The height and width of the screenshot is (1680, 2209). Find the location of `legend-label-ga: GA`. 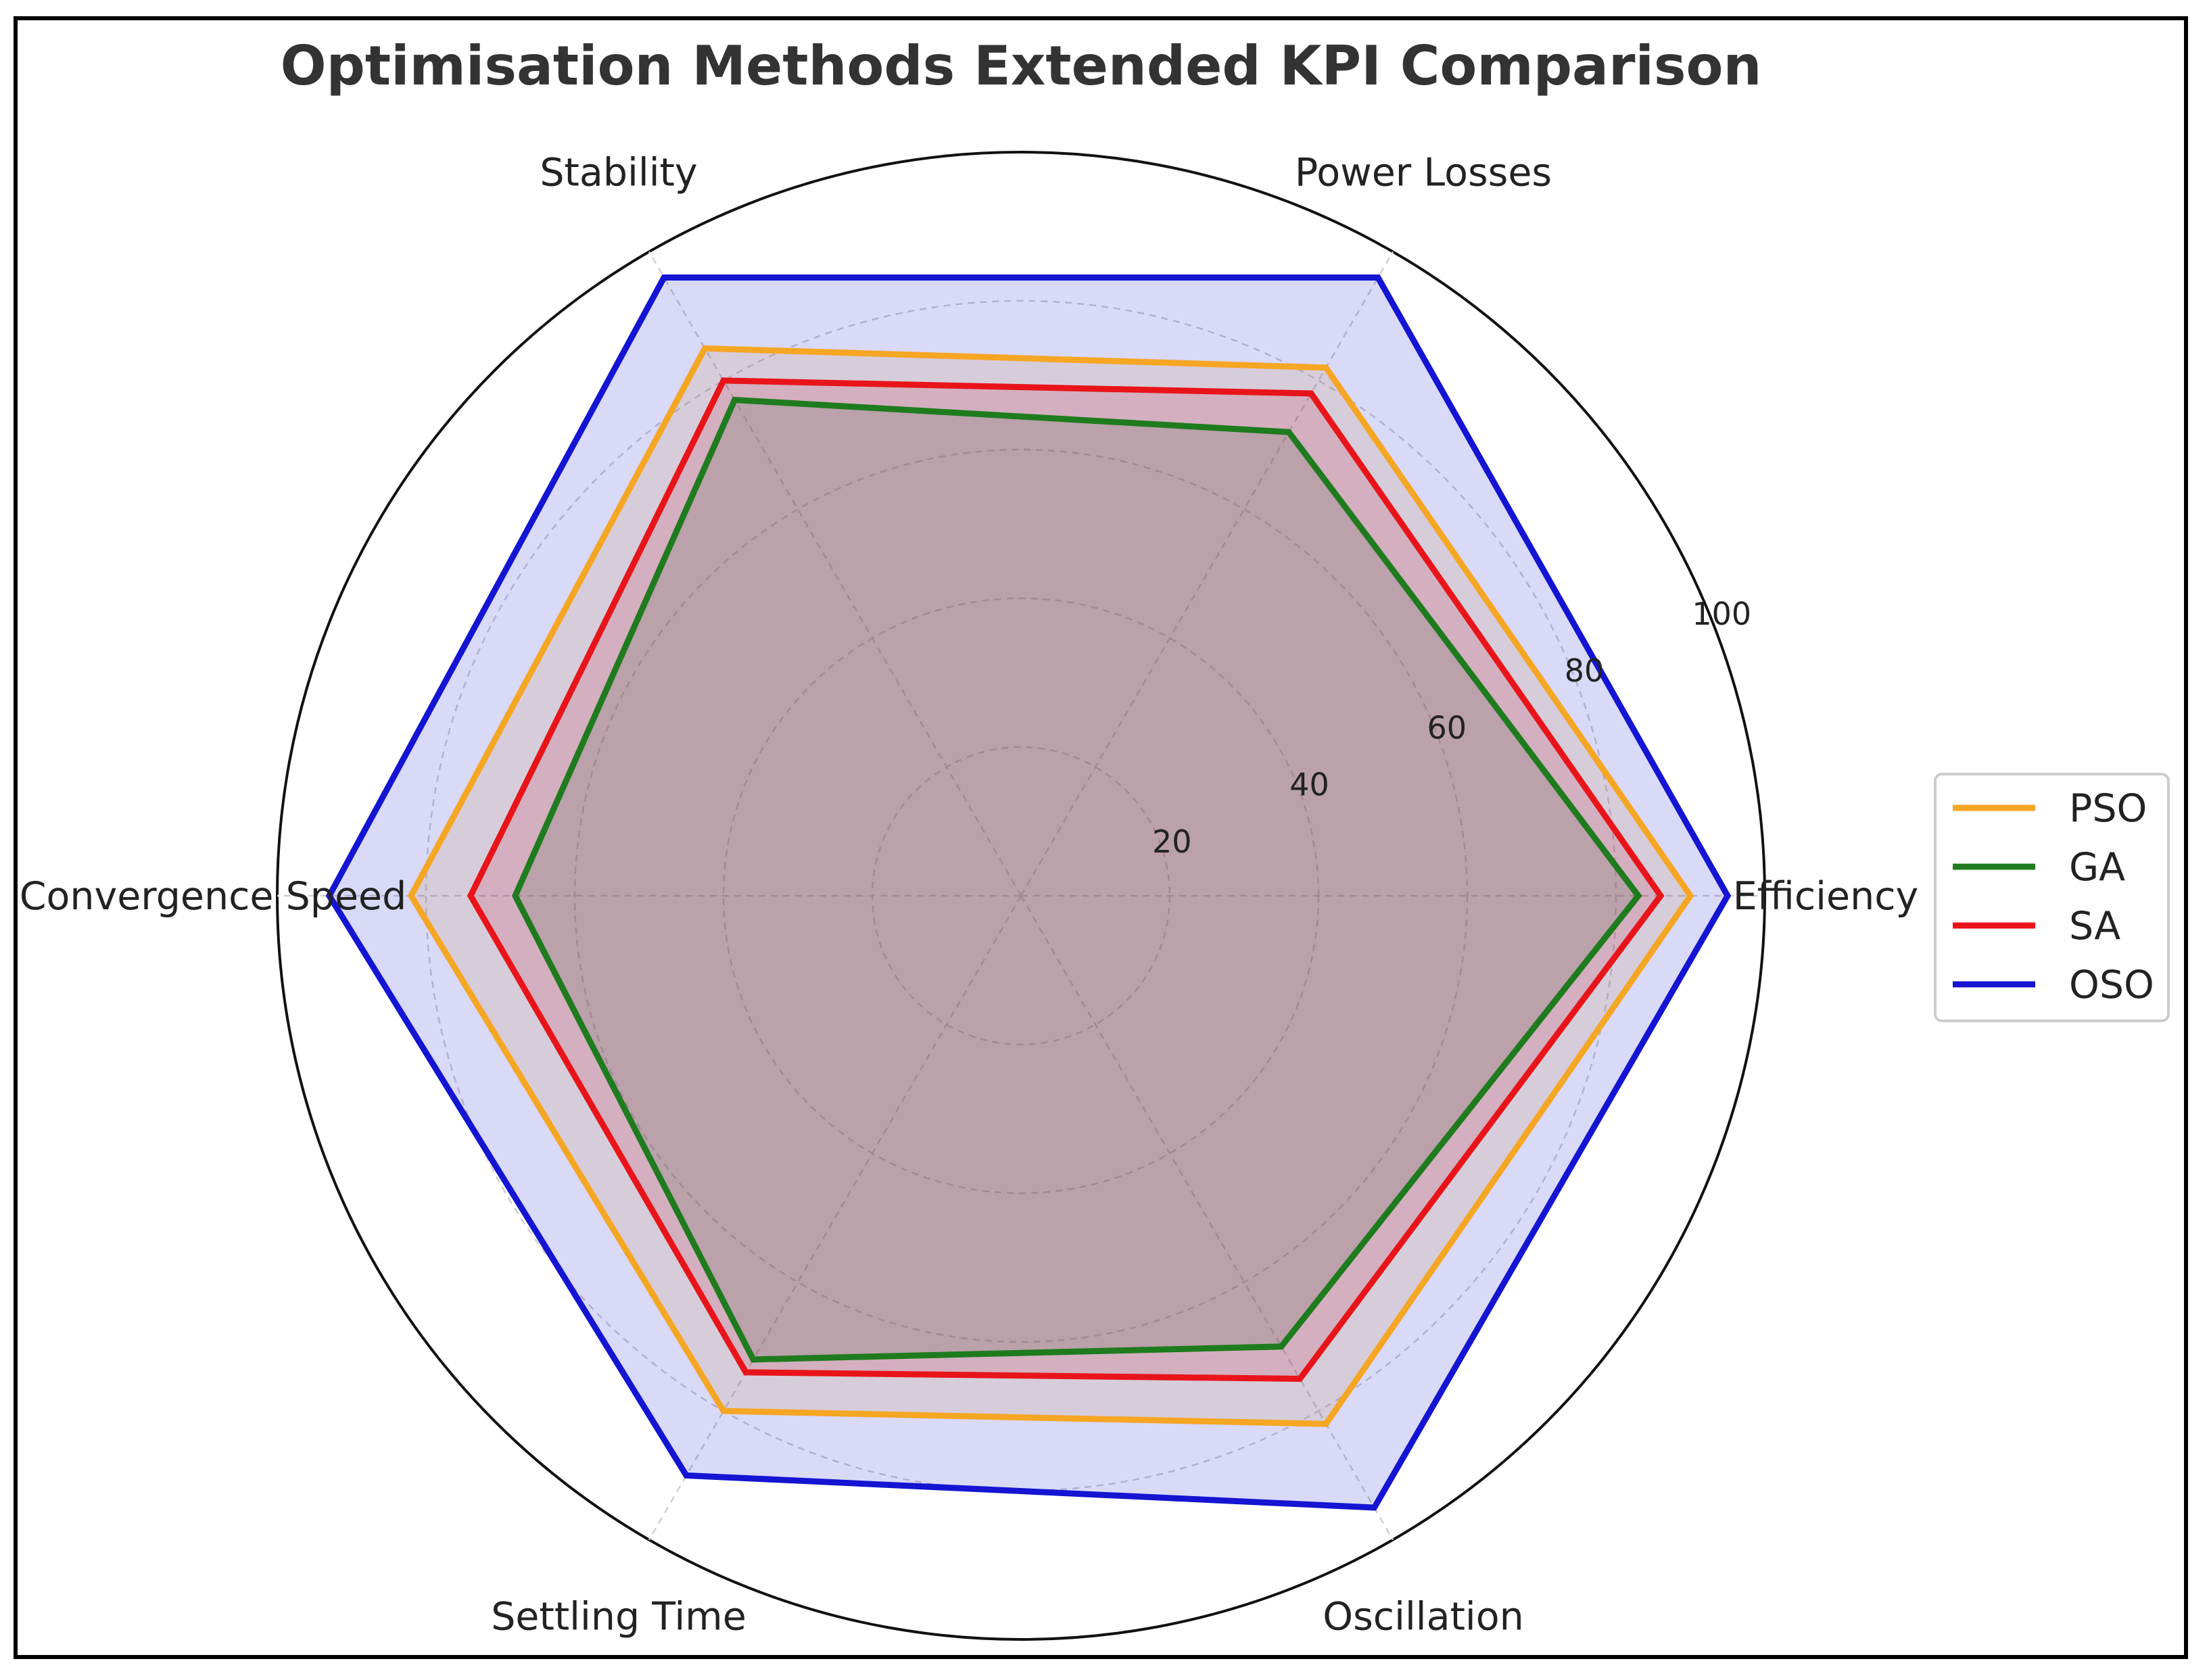

legend-label-ga: GA is located at coordinates (2097, 868).